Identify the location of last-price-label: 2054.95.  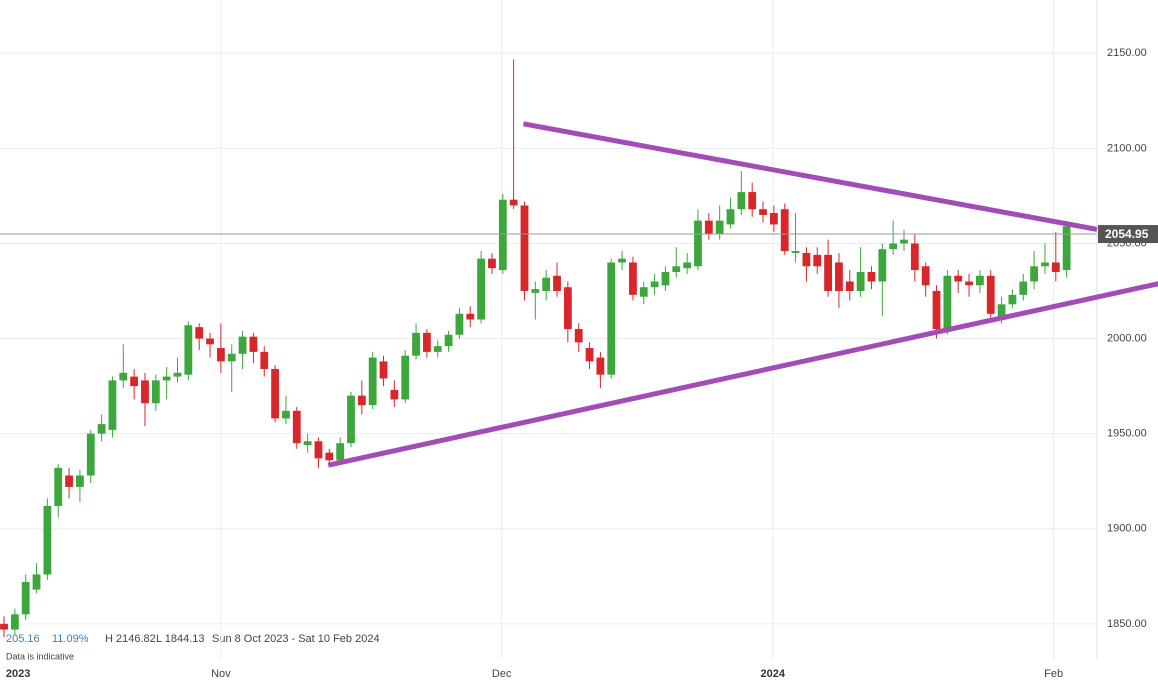
(1127, 234).